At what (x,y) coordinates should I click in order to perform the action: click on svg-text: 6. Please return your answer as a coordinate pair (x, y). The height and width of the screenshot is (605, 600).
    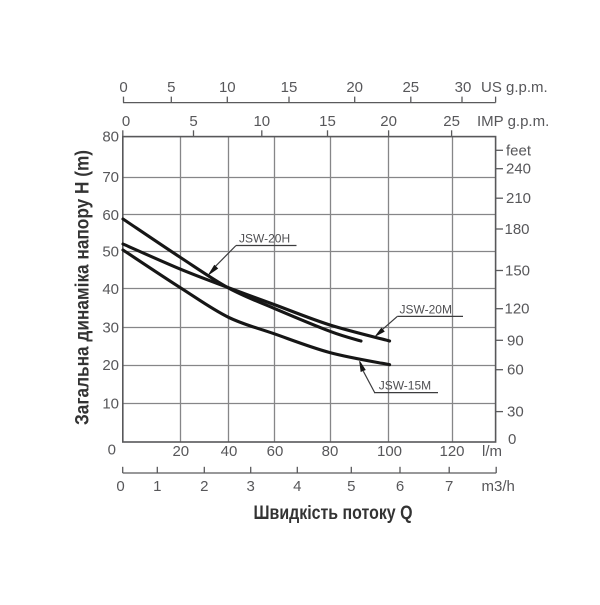
    Looking at the image, I should click on (400, 486).